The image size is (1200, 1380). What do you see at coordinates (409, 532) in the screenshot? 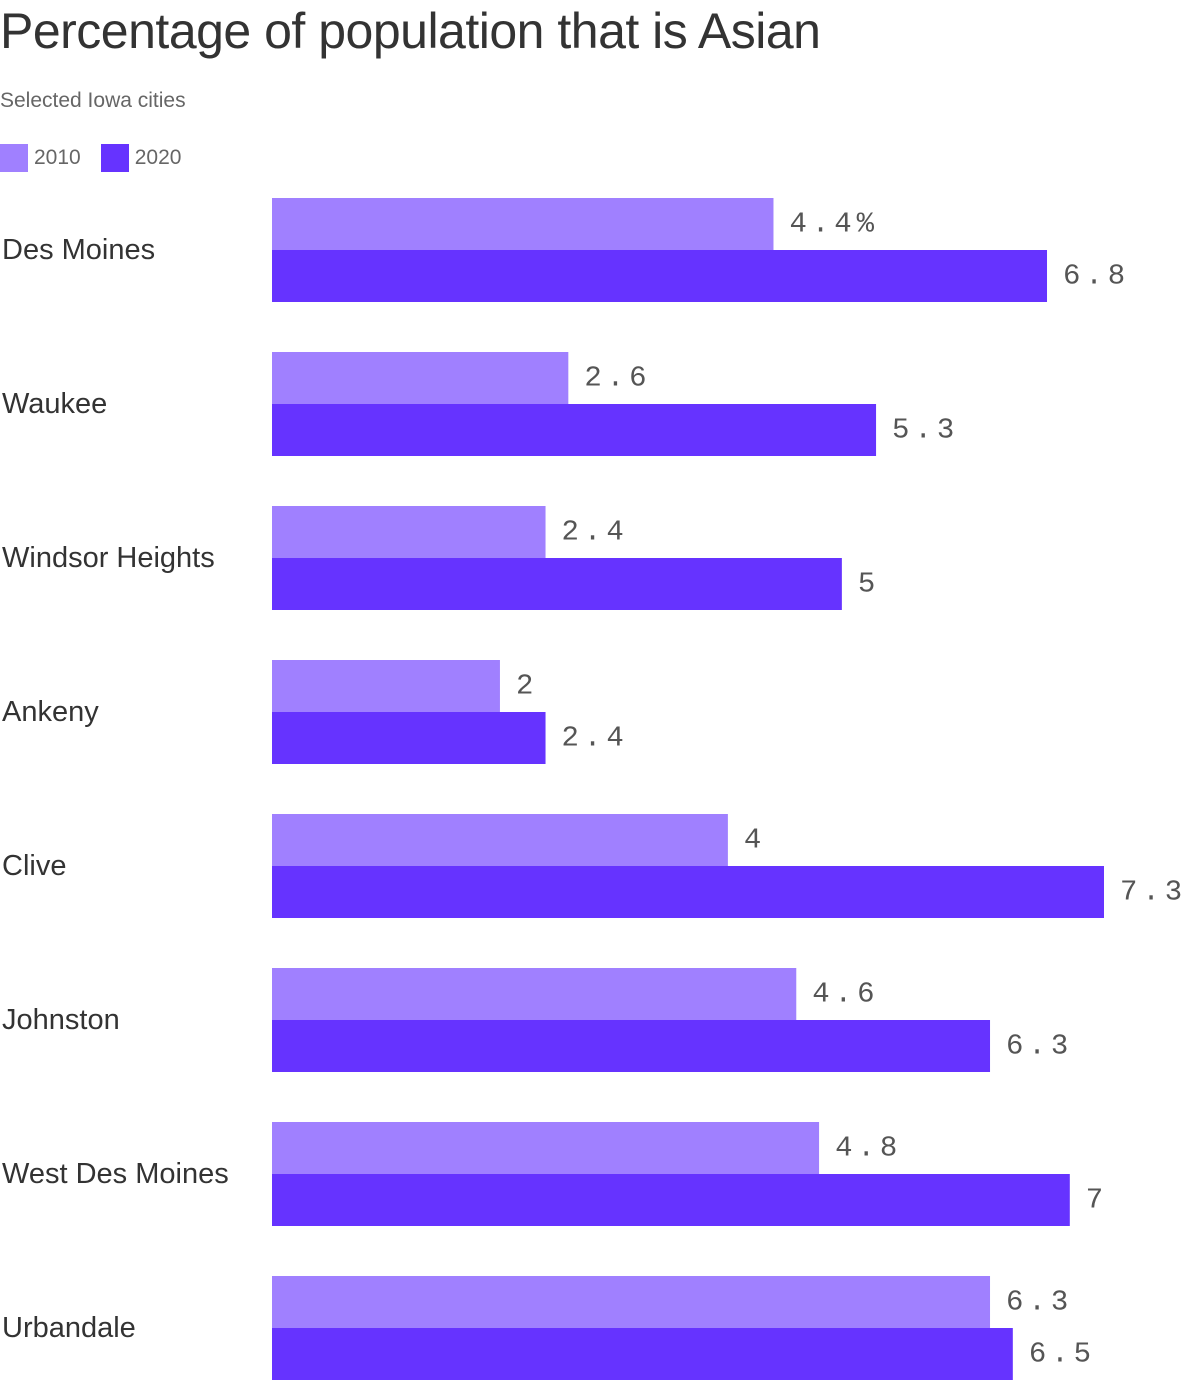
I see `bar-windsor-heights-2010` at bounding box center [409, 532].